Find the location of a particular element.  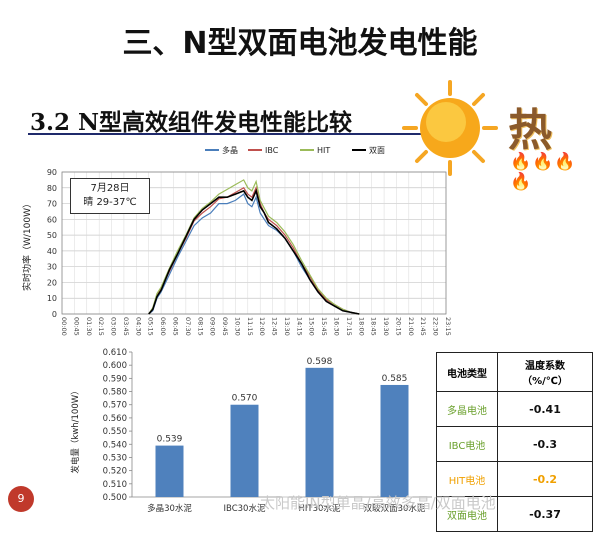

y-tick-label: 70 is located at coordinates (52, 204).